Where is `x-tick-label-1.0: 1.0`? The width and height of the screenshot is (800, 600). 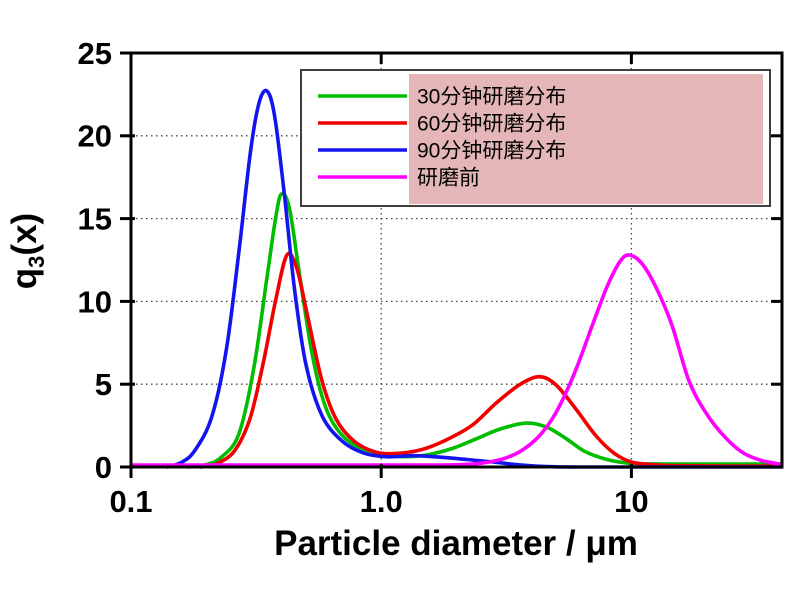 x-tick-label-1.0: 1.0 is located at coordinates (381, 501).